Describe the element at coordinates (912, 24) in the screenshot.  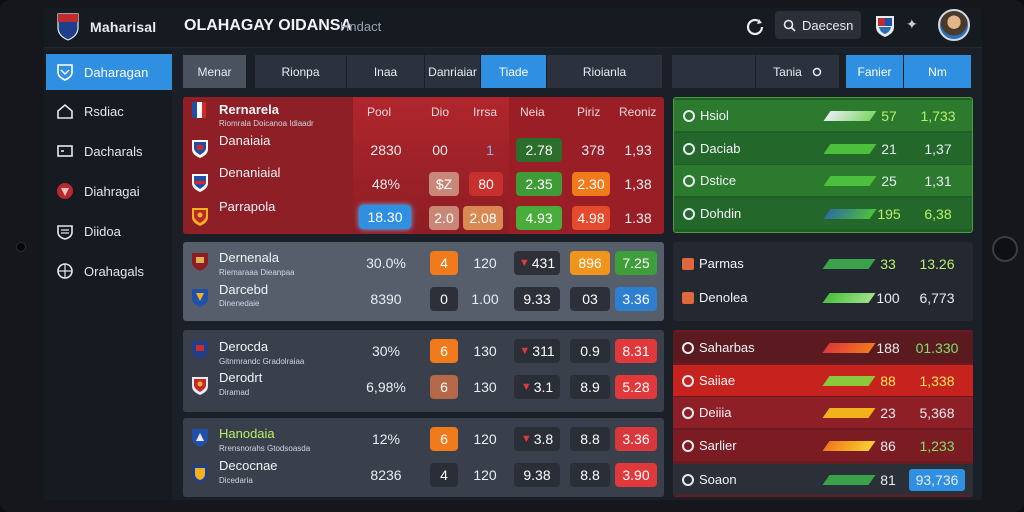
I see `pin-icon: ✦` at that location.